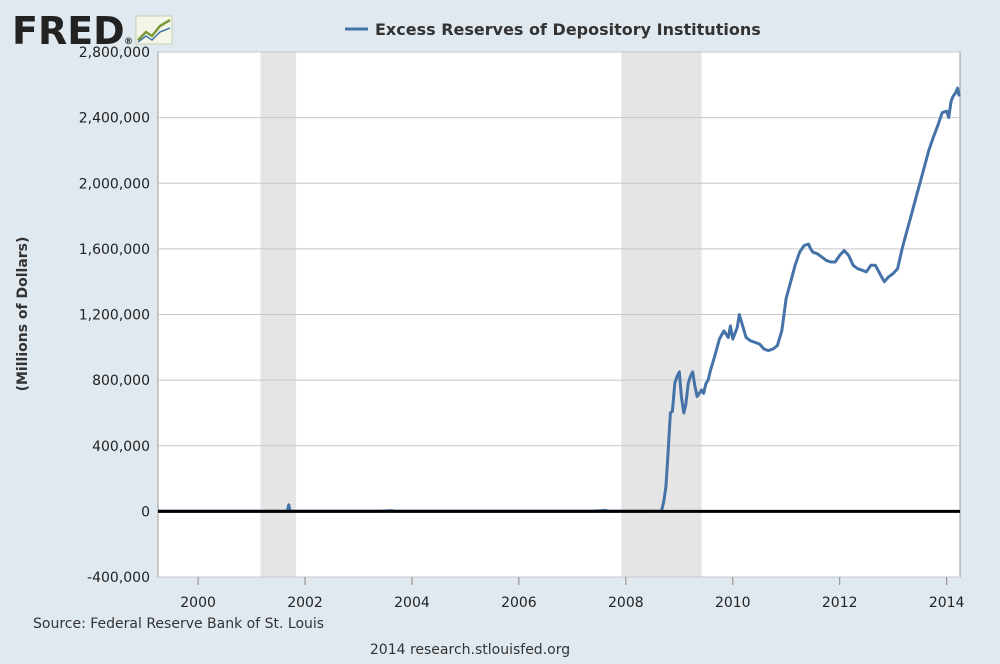  Describe the element at coordinates (733, 603) in the screenshot. I see `x-tick-label: 2010` at that location.